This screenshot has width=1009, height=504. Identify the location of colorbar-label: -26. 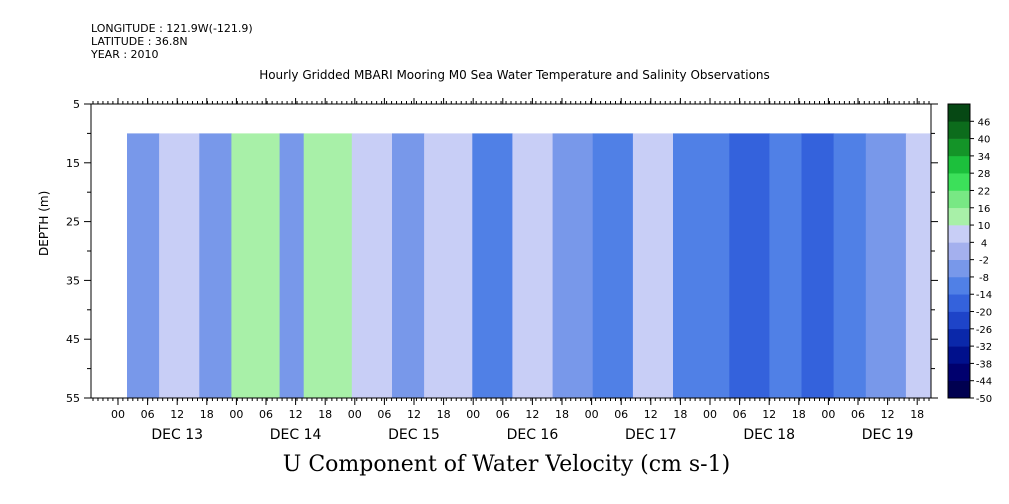
(984, 330).